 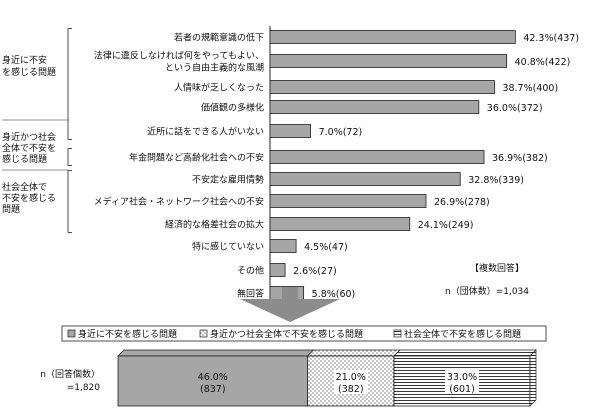 I want to click on category-label: その他, so click(x=250, y=271).